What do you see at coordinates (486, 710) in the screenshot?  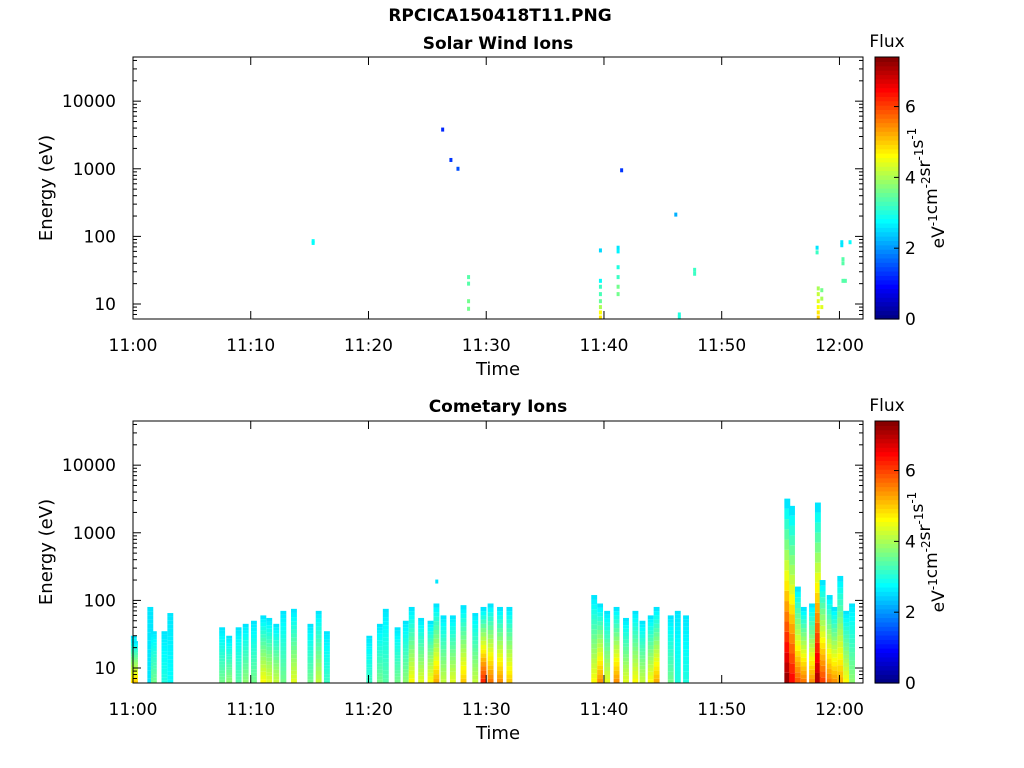 I see `x-tick-label: 11:30` at bounding box center [486, 710].